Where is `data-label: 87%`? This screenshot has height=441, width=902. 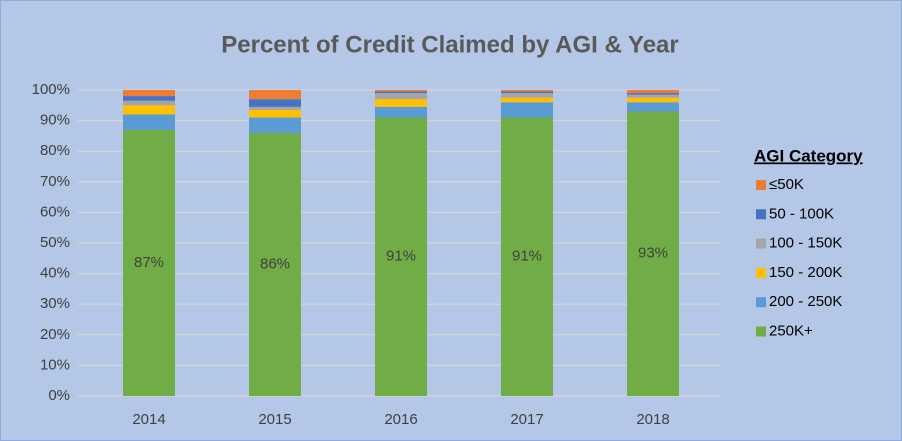
data-label: 87% is located at coordinates (149, 262).